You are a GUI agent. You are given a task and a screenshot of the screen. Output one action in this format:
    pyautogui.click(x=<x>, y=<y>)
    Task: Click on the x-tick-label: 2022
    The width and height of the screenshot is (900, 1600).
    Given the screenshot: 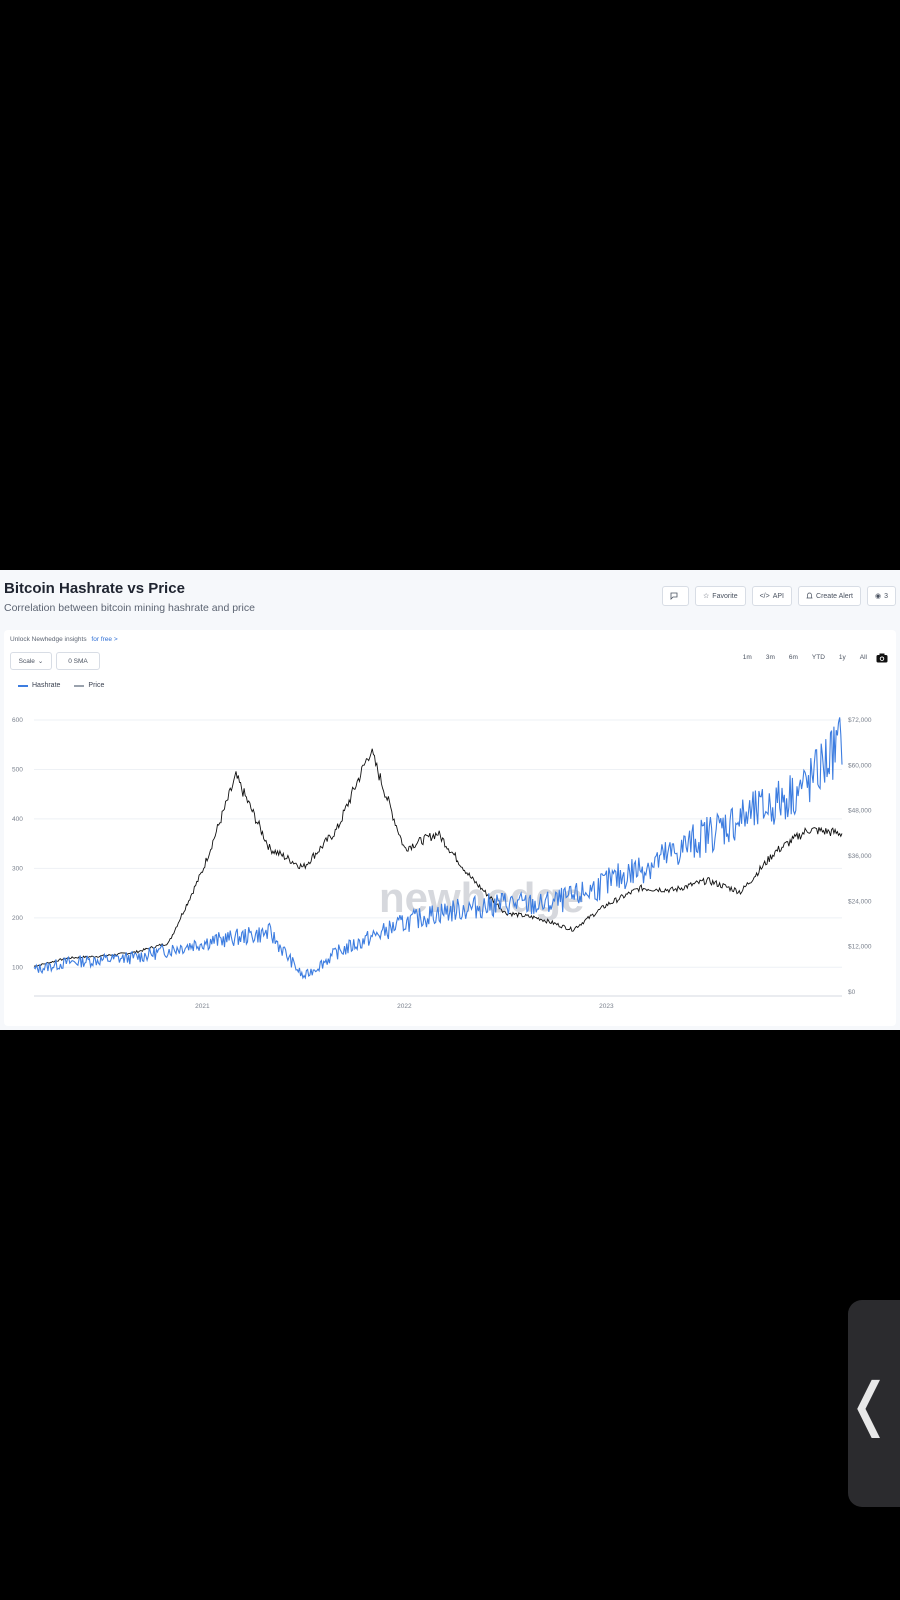 What is the action you would take?
    pyautogui.click(x=404, y=1006)
    